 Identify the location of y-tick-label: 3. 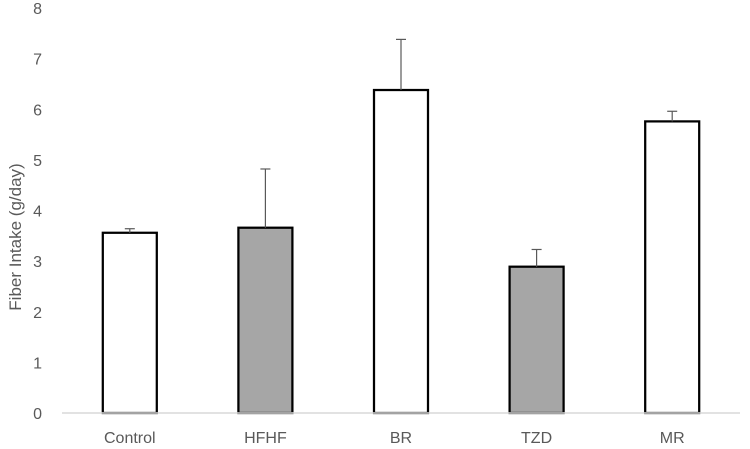
(37, 262).